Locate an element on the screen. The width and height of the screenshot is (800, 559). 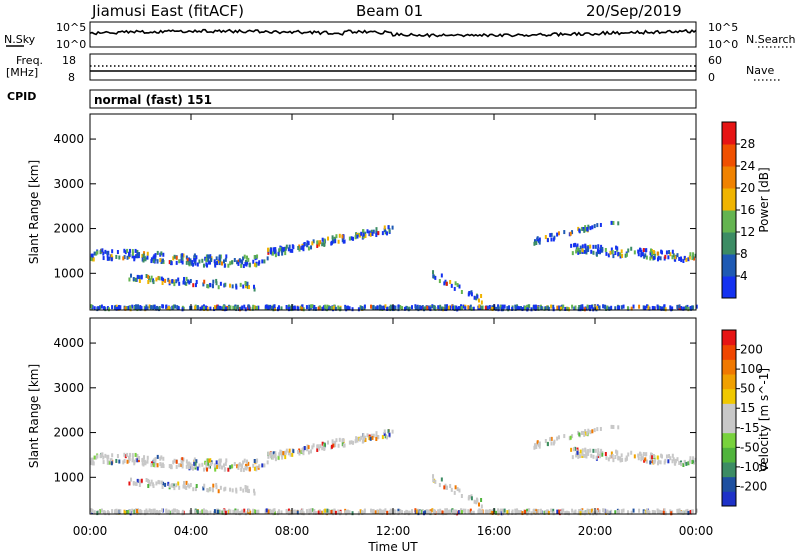
colorbar-tick-label: -15 is located at coordinates (750, 428).